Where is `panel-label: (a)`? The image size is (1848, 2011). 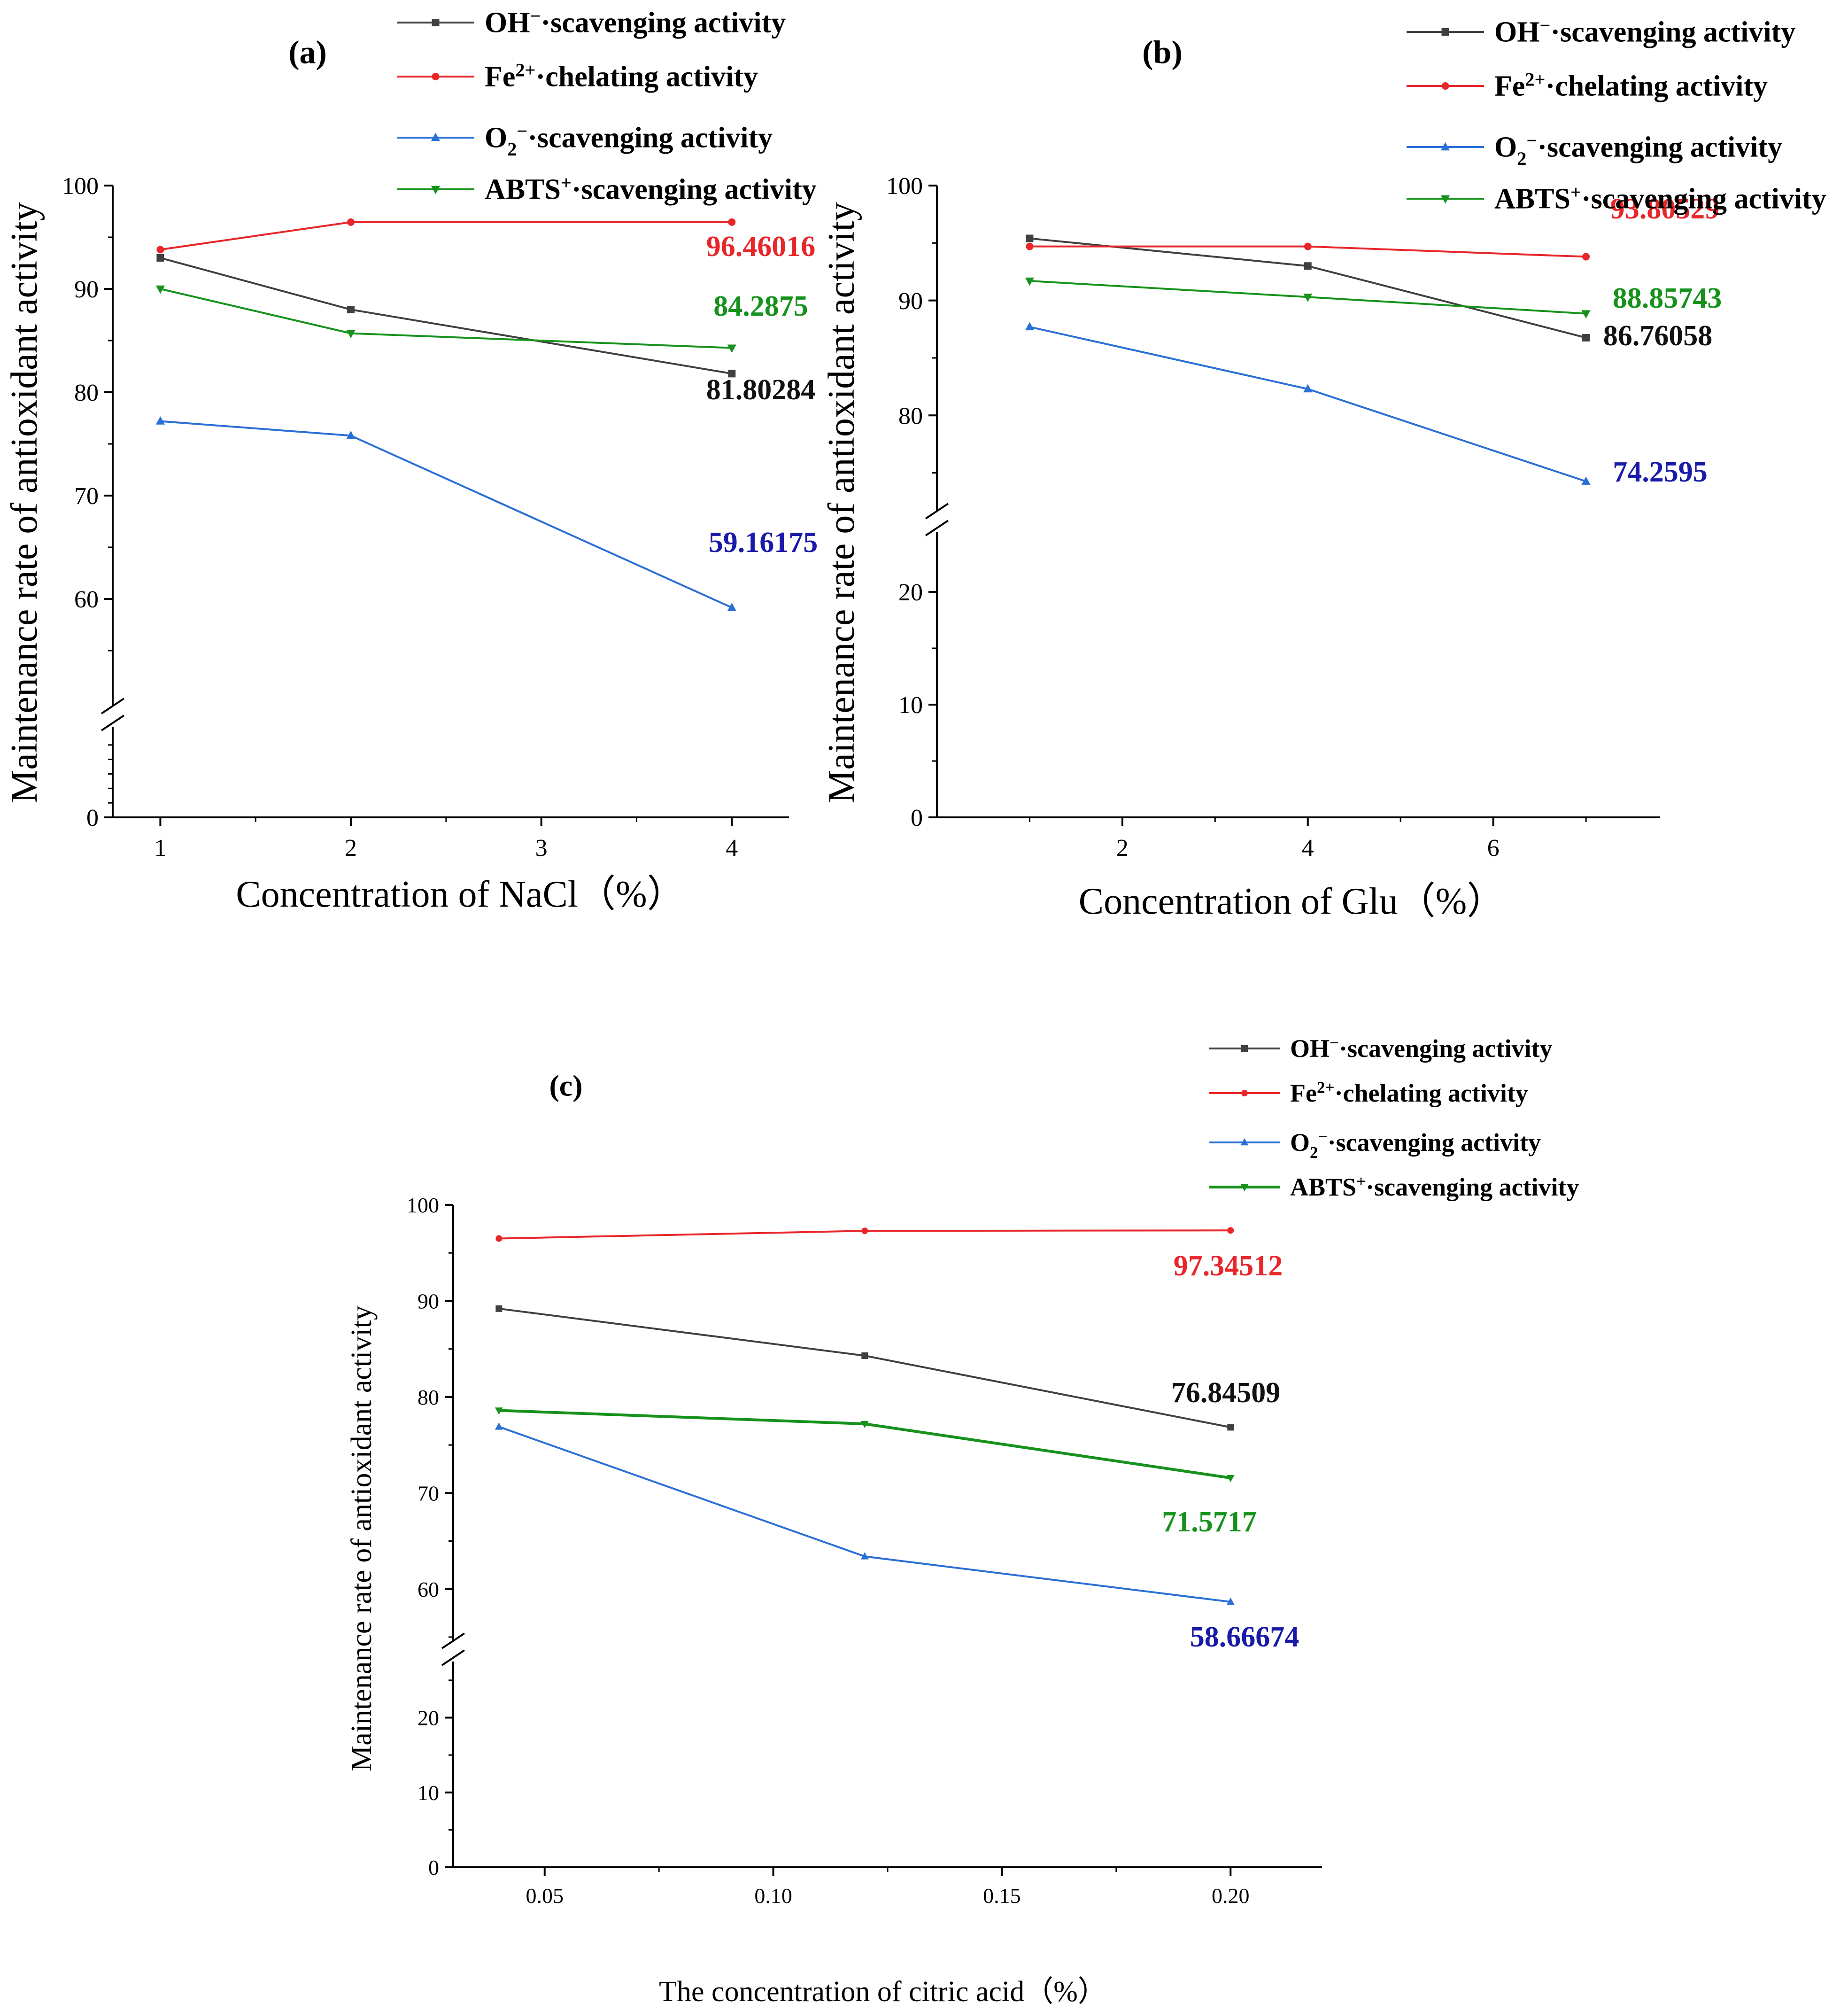
panel-label: (a) is located at coordinates (307, 53).